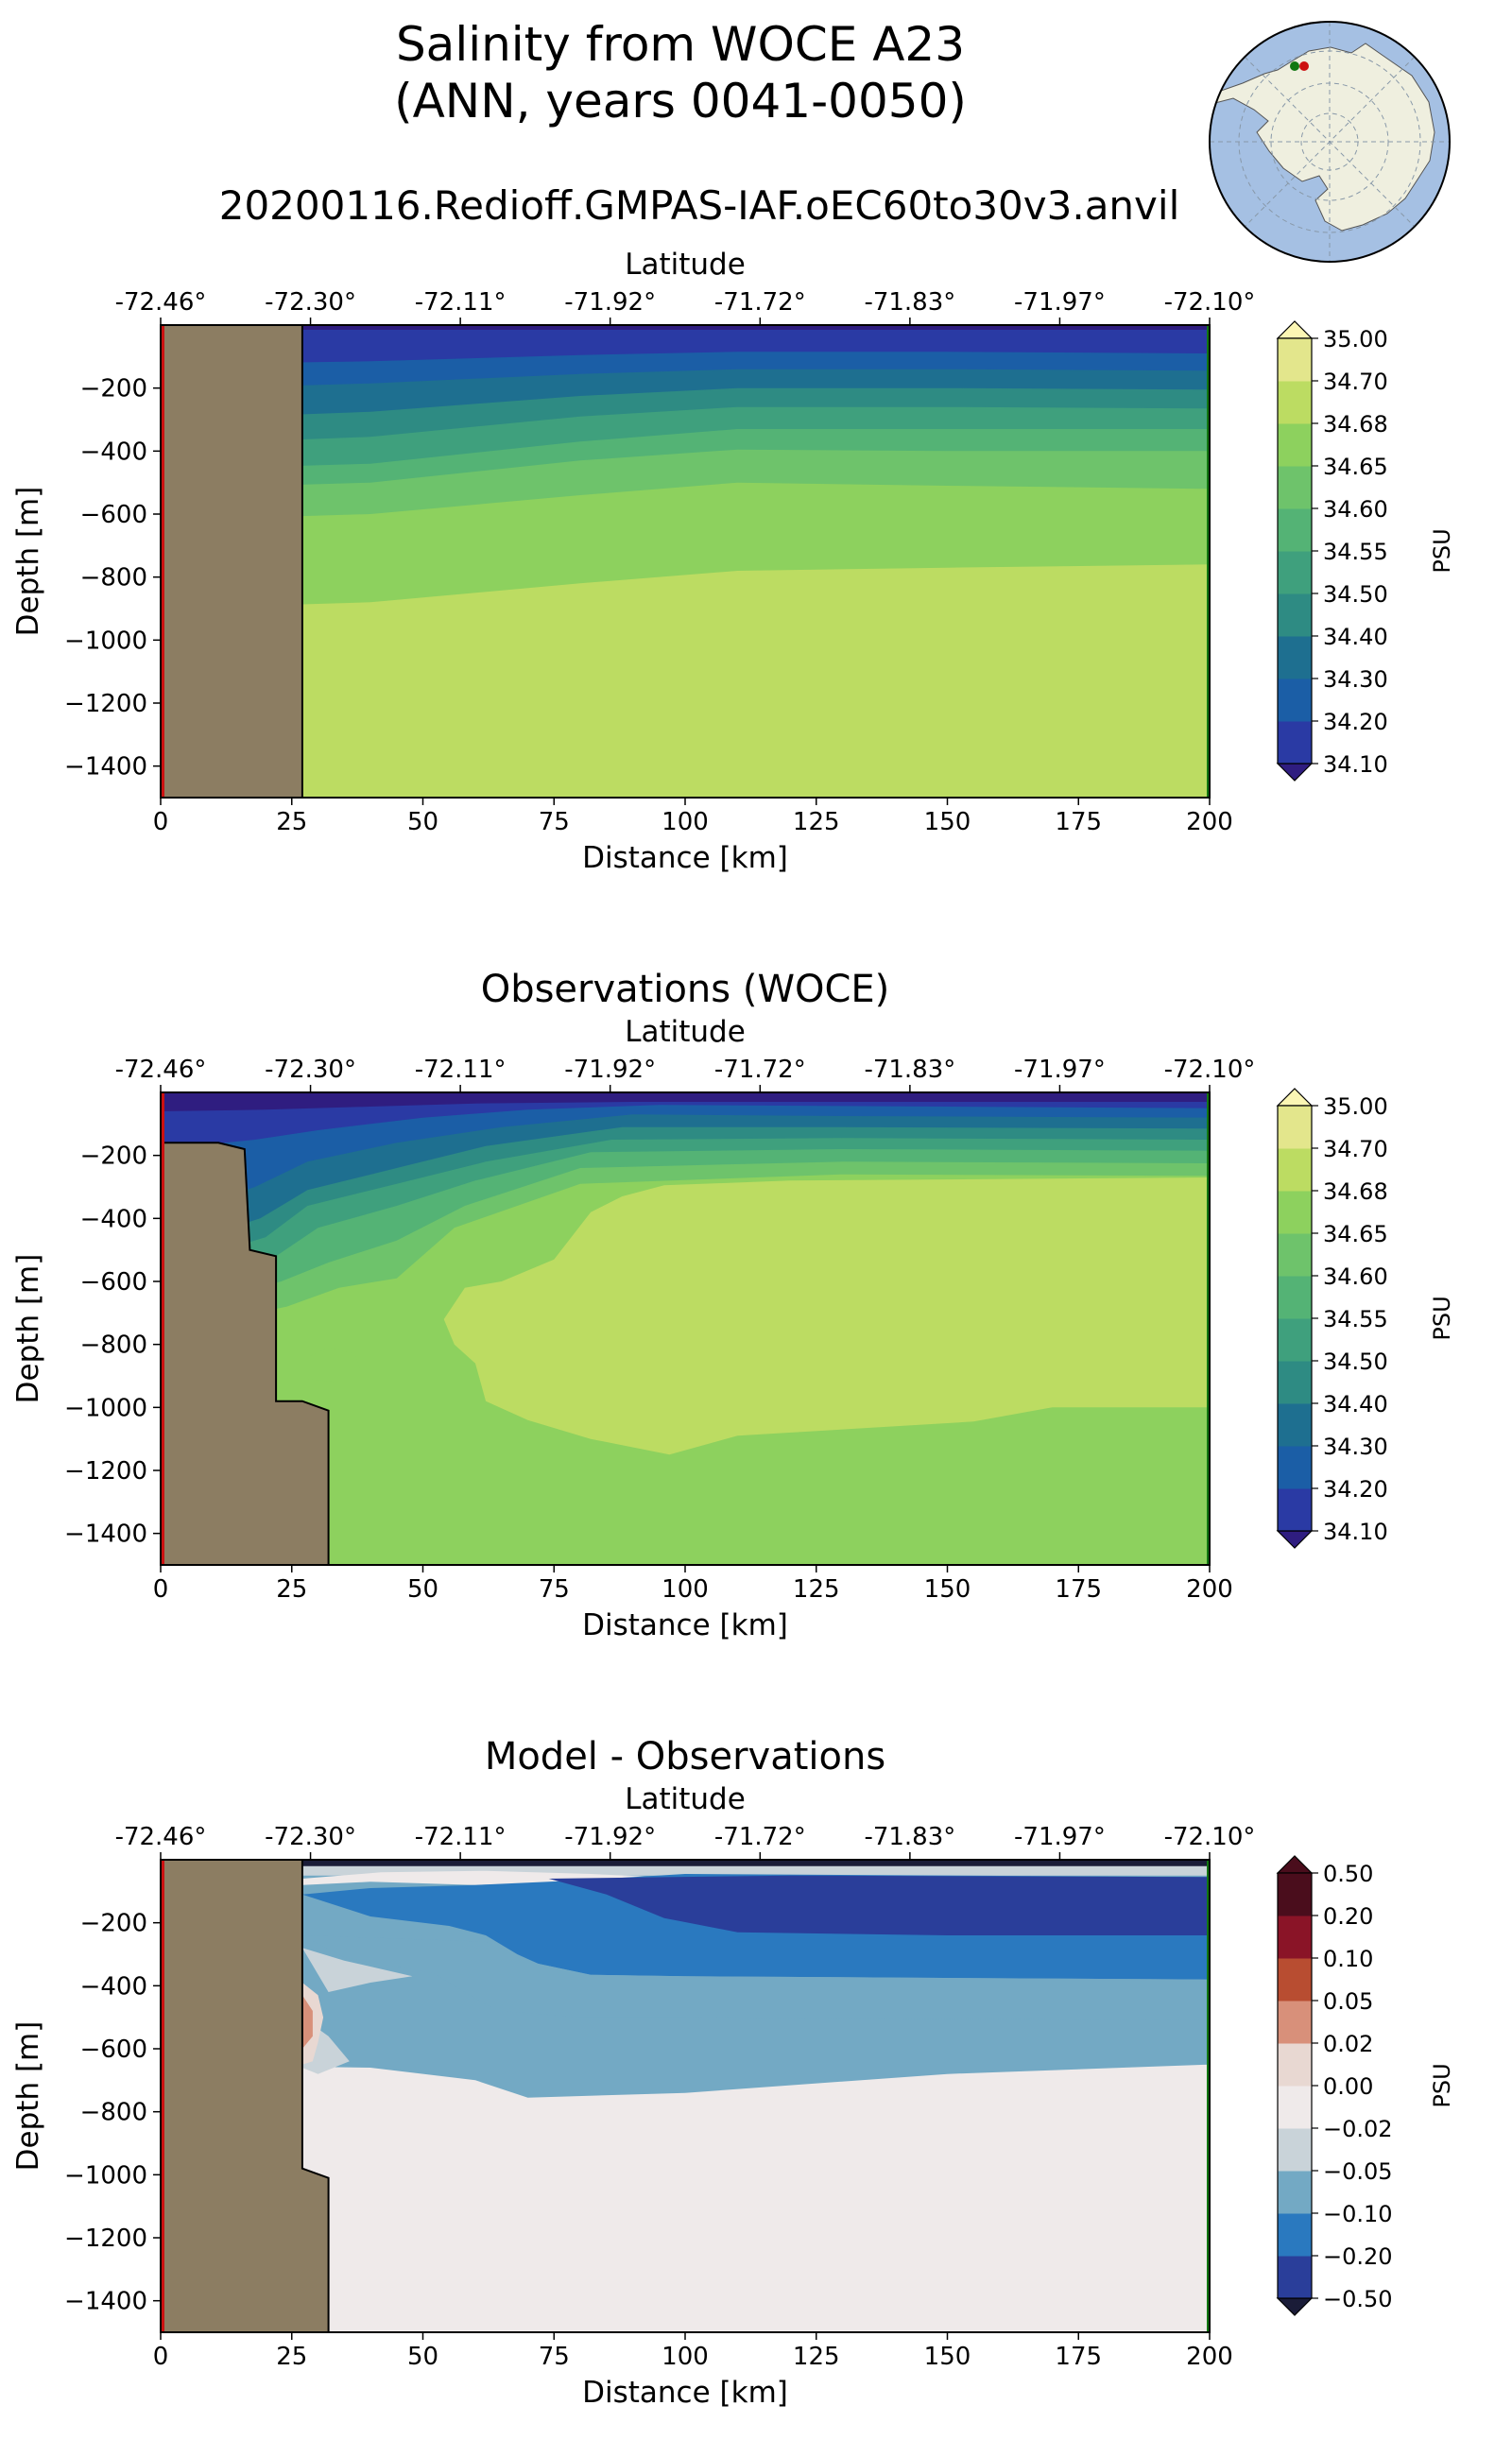 This screenshot has height=2457, width=1512. Describe the element at coordinates (1358, 2299) in the screenshot. I see `colorbar-tick-label: −0.50` at that location.